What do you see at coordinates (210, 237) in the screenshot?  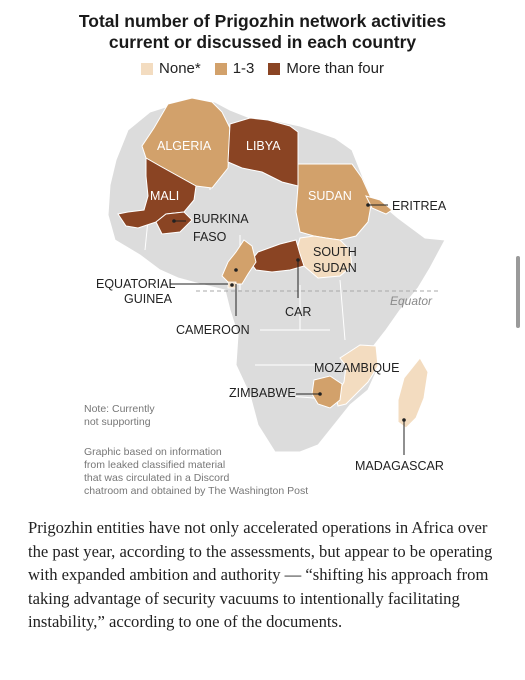 I see `label-burkina-2: FASO` at bounding box center [210, 237].